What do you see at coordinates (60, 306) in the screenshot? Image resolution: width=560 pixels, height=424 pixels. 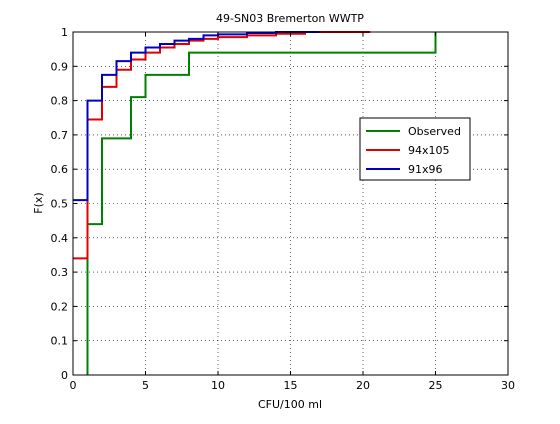 I see `y-tick-label: 0.2` at bounding box center [60, 306].